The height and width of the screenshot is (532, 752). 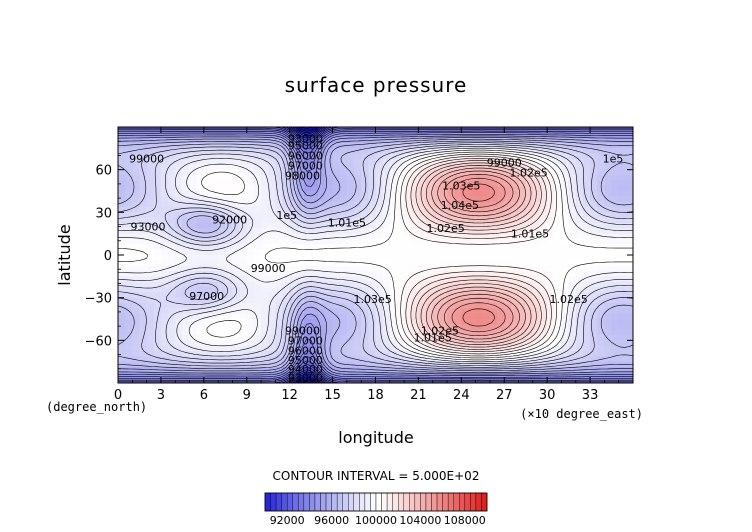 What do you see at coordinates (305, 146) in the screenshot?
I see `contour-label: 95000` at bounding box center [305, 146].